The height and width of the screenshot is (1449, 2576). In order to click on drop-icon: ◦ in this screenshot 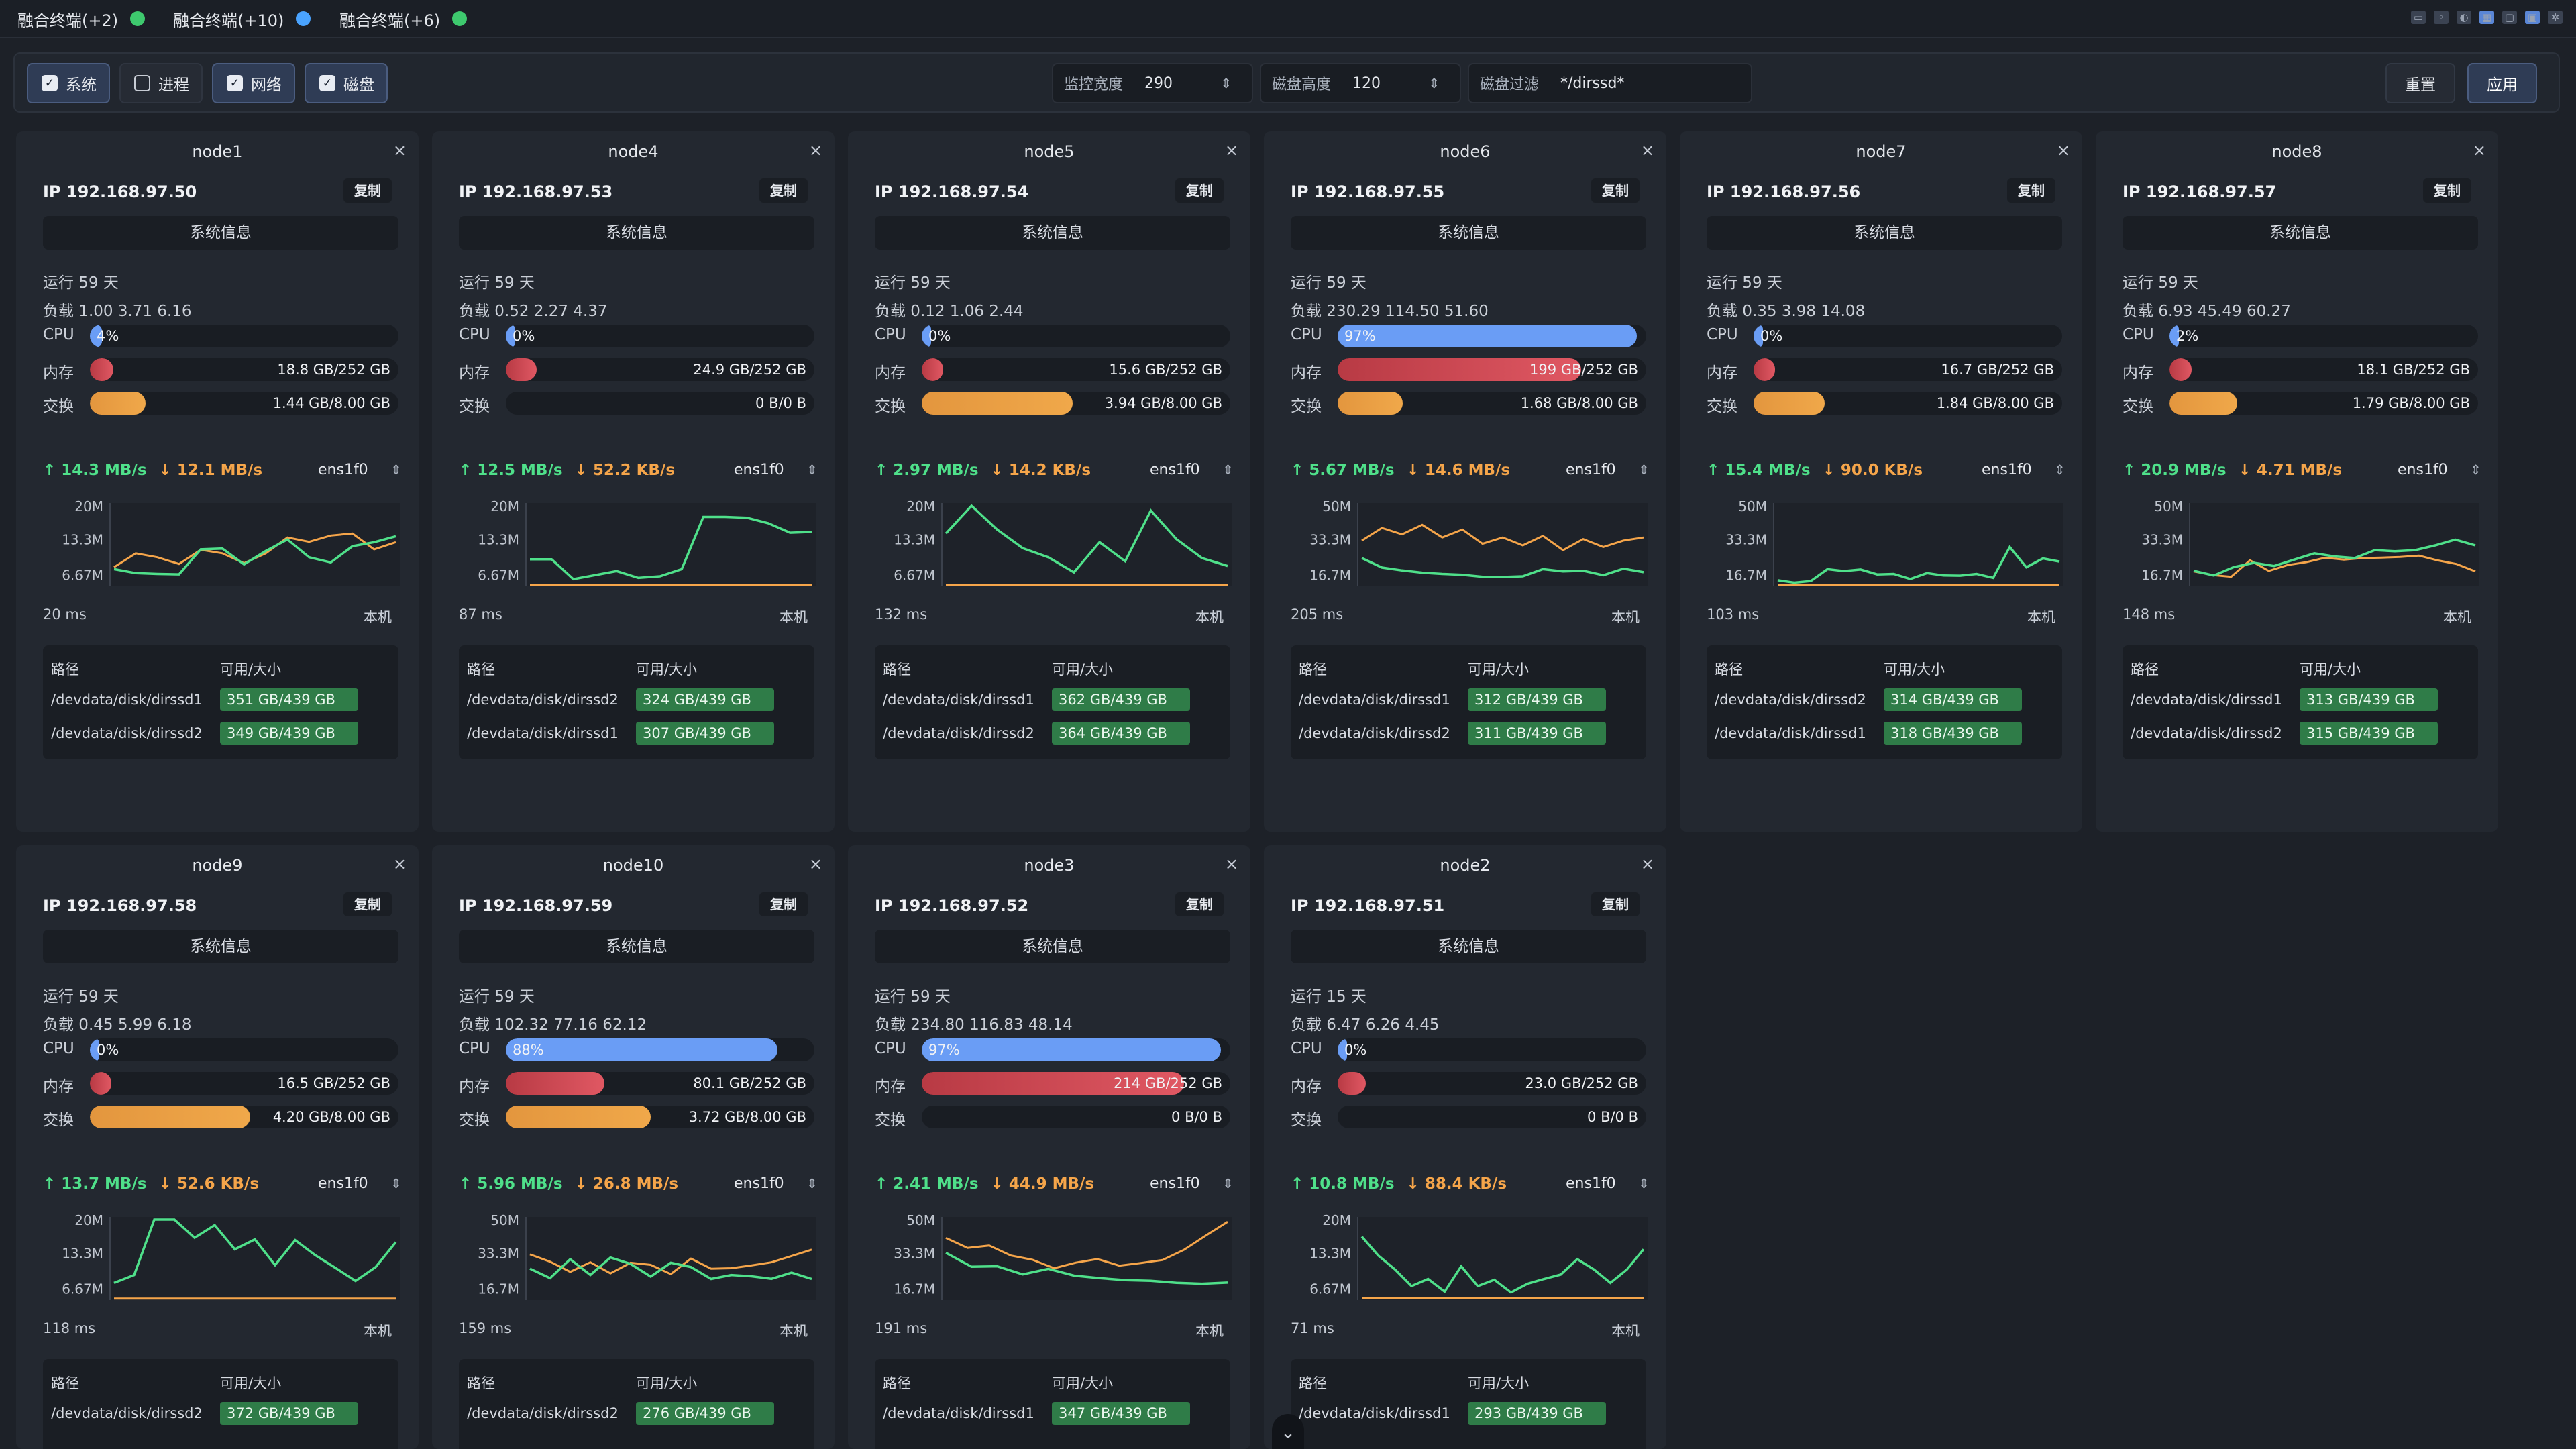, I will do `click(2441, 17)`.